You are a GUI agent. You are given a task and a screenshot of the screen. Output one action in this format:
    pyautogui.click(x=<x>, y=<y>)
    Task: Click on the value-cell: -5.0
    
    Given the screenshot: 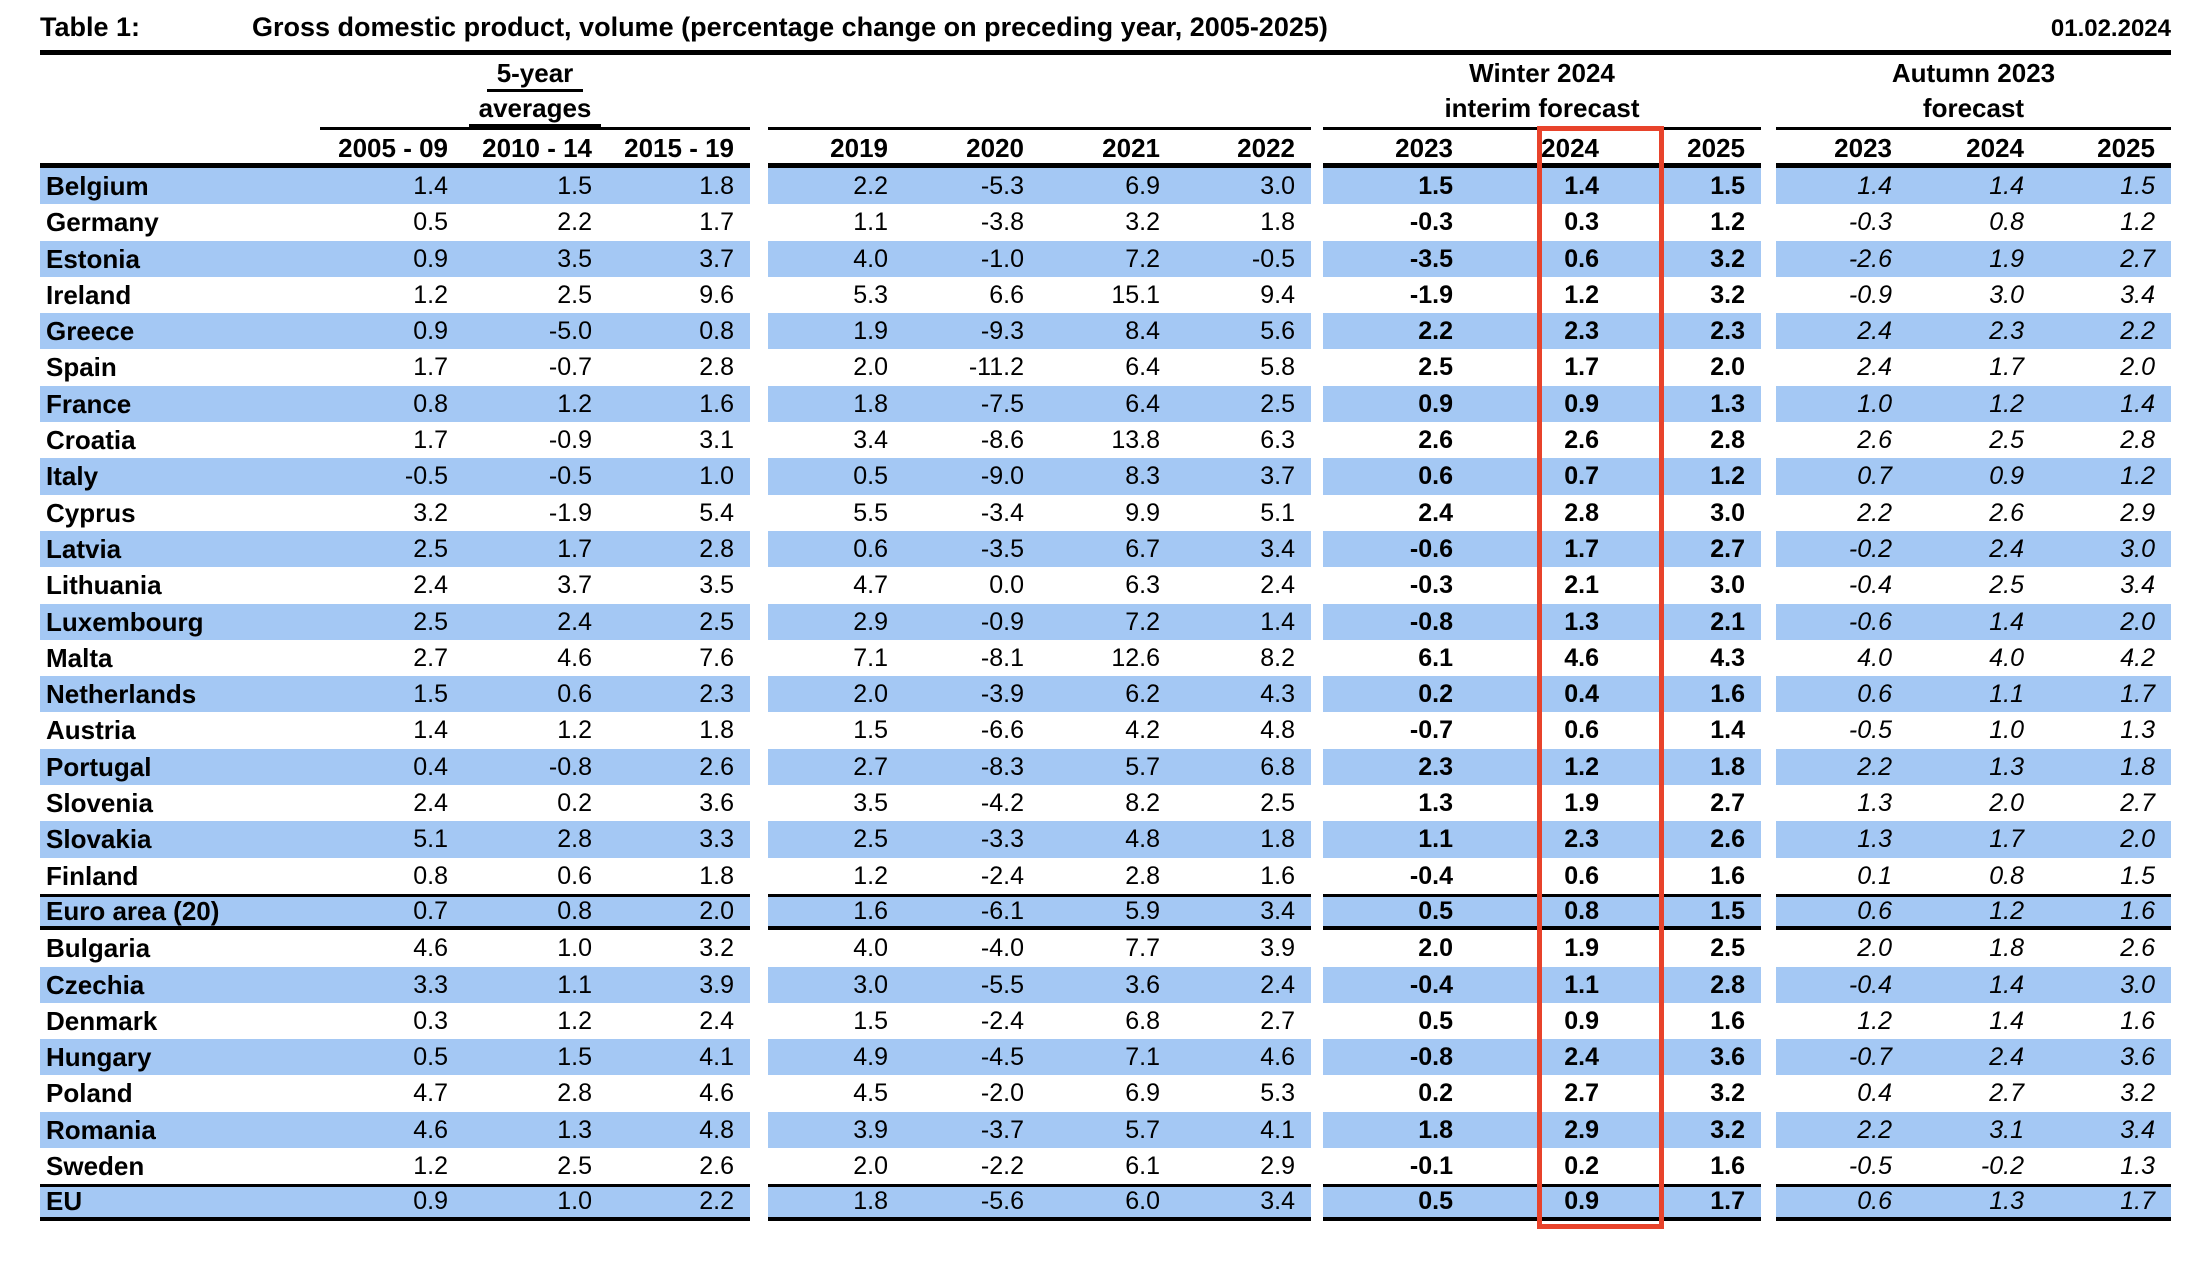 What is the action you would take?
    pyautogui.click(x=536, y=331)
    